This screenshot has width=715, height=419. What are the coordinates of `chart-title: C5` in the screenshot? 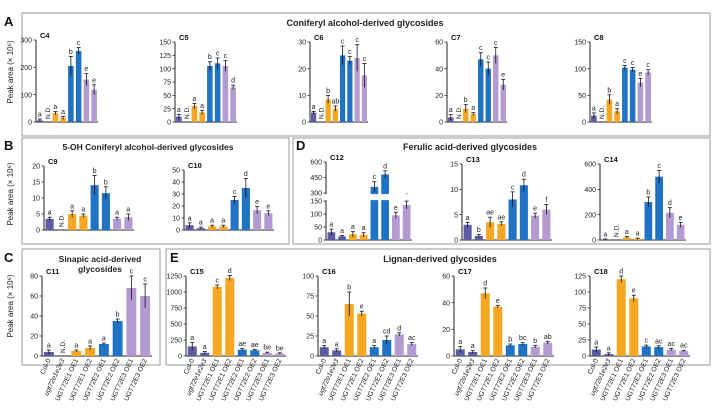 It's located at (184, 37).